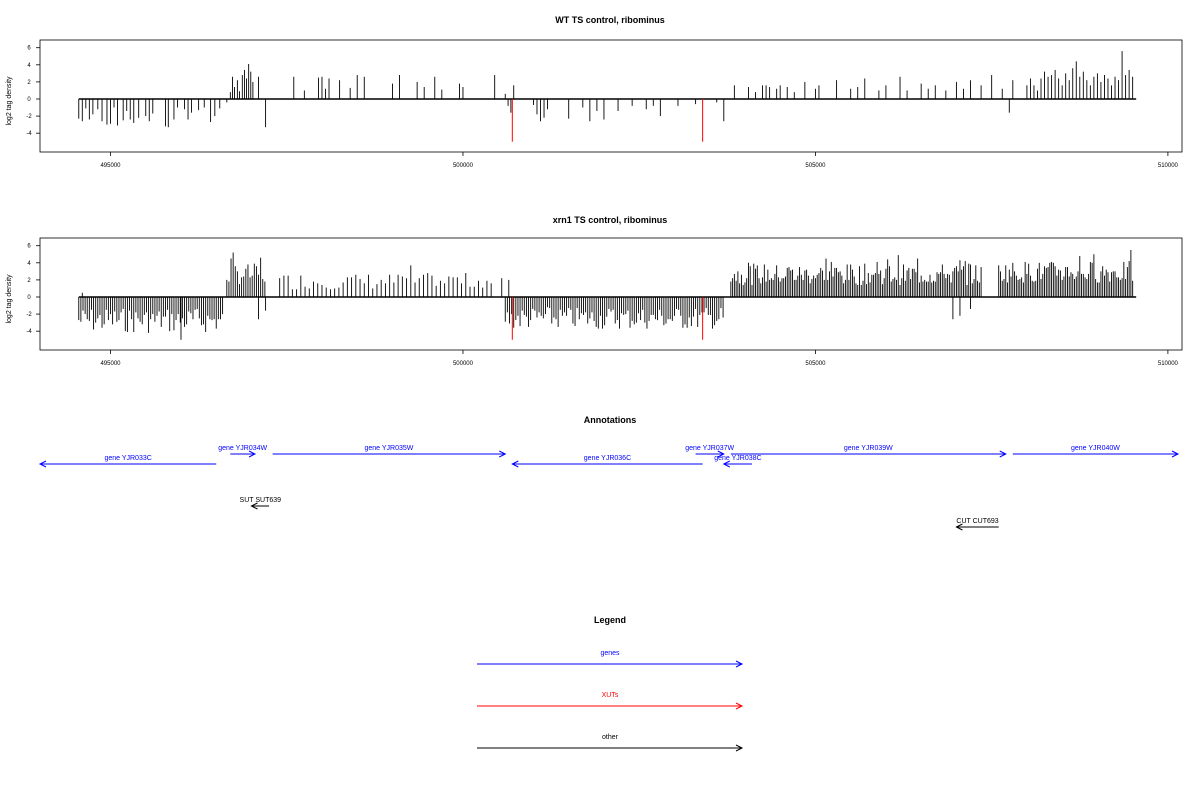 This screenshot has height=800, width=1200. Describe the element at coordinates (127, 458) in the screenshot. I see `feature-label: gene YJR033C` at that location.